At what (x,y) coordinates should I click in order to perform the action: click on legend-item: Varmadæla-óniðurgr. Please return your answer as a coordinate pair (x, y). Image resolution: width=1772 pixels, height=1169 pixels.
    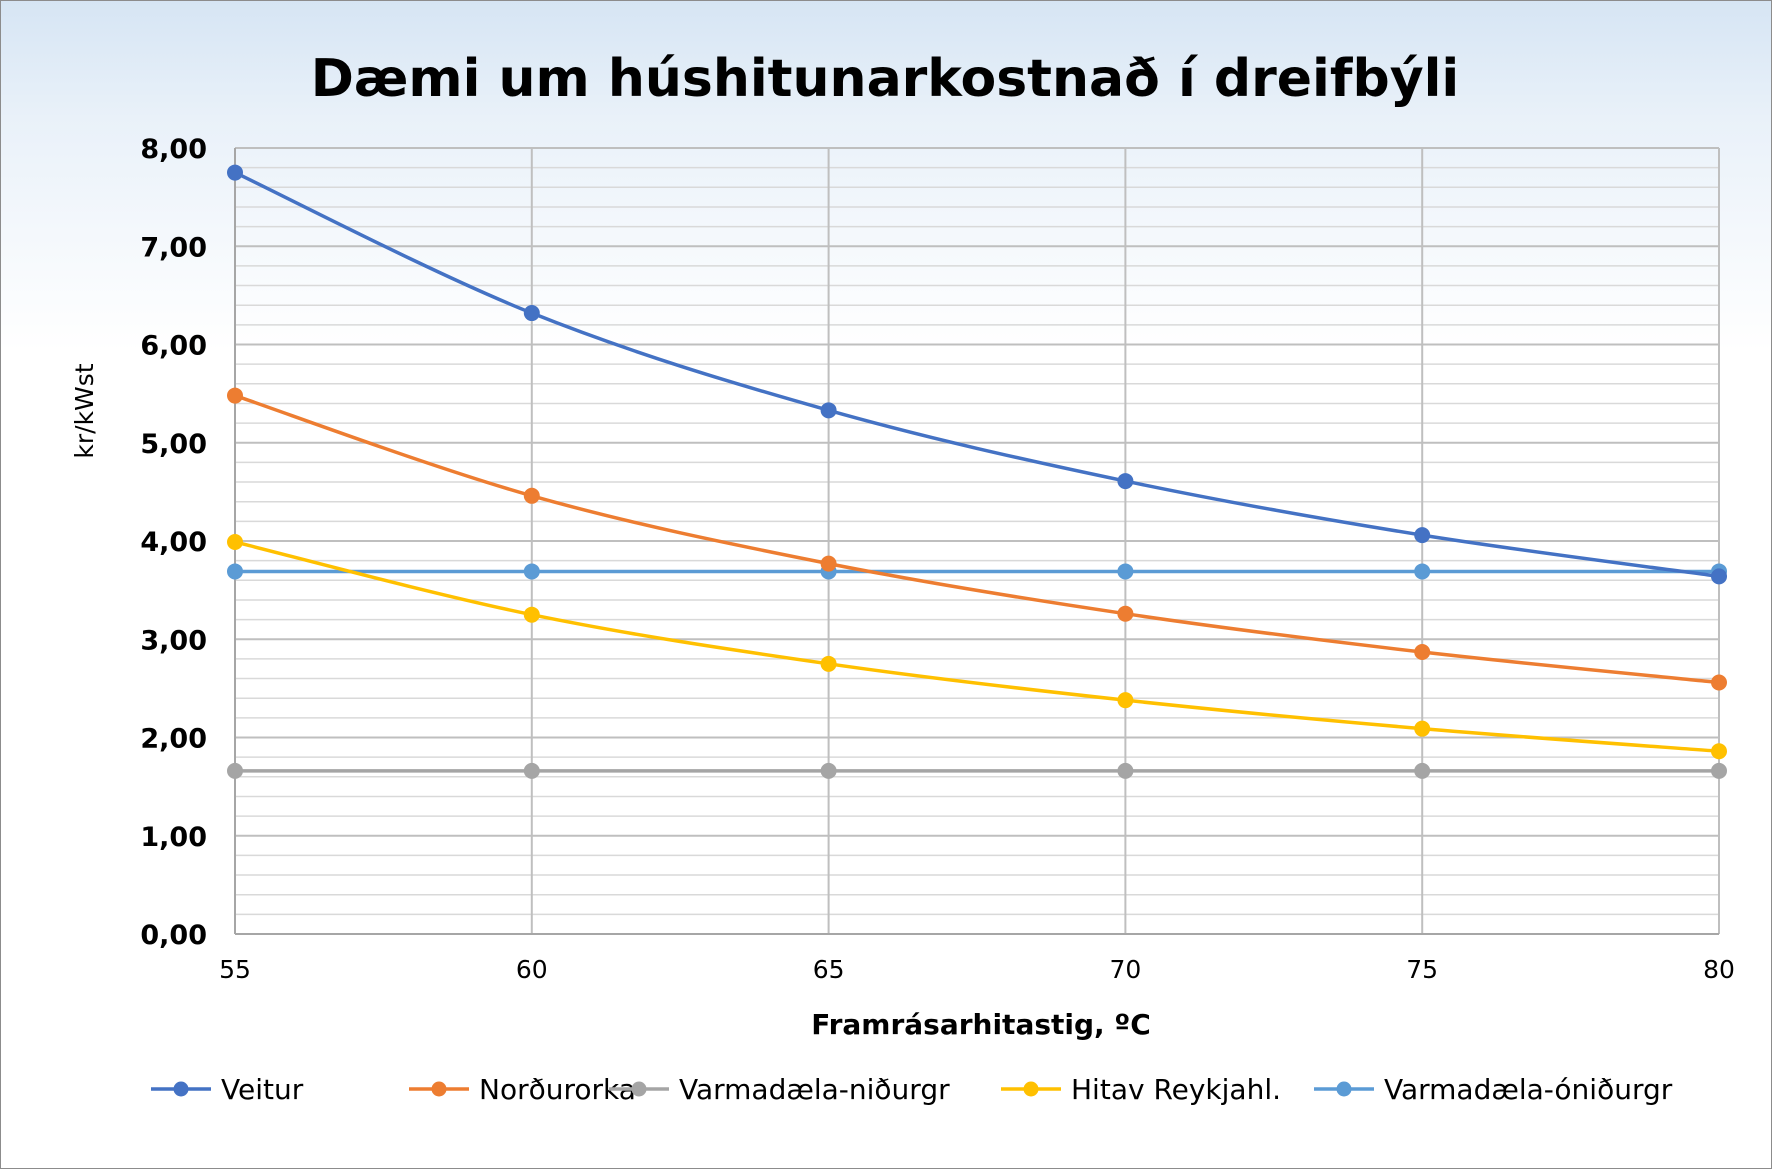
    Looking at the image, I should click on (1493, 1089).